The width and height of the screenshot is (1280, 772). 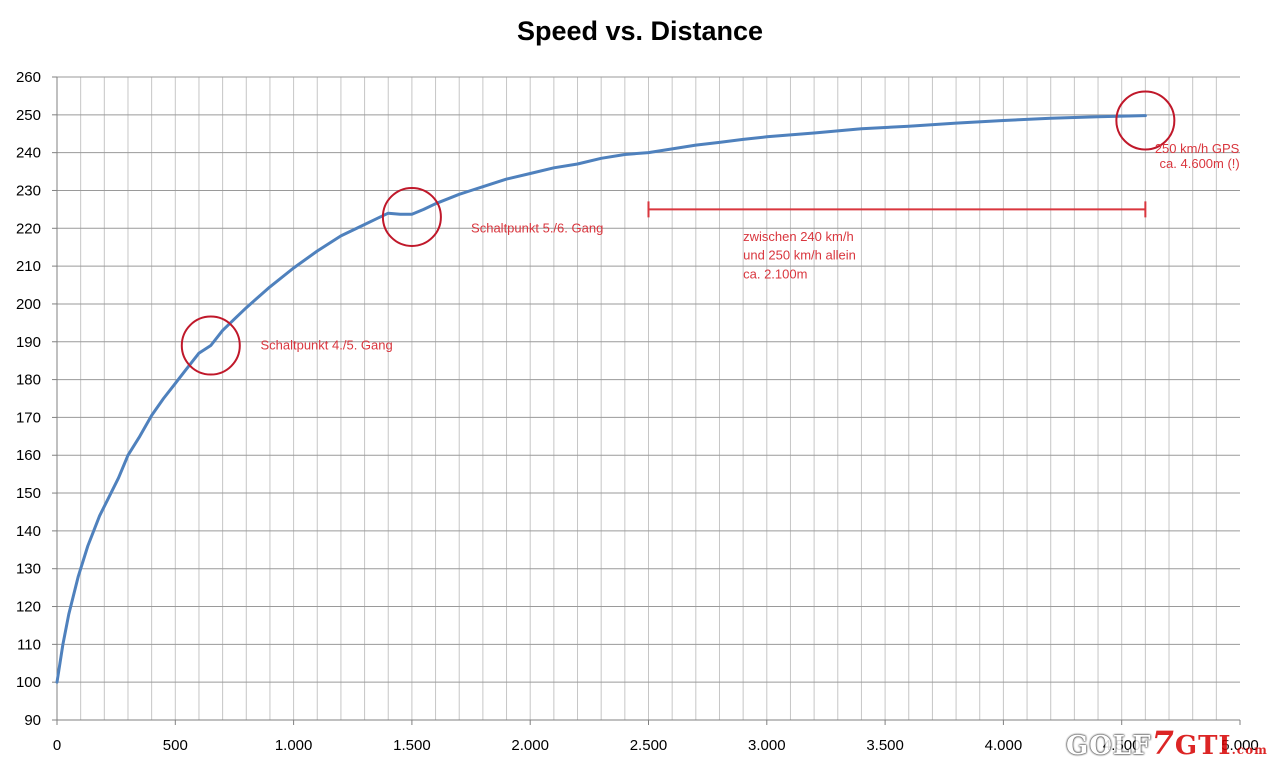 I want to click on x-tick-label: 1.500, so click(x=412, y=745).